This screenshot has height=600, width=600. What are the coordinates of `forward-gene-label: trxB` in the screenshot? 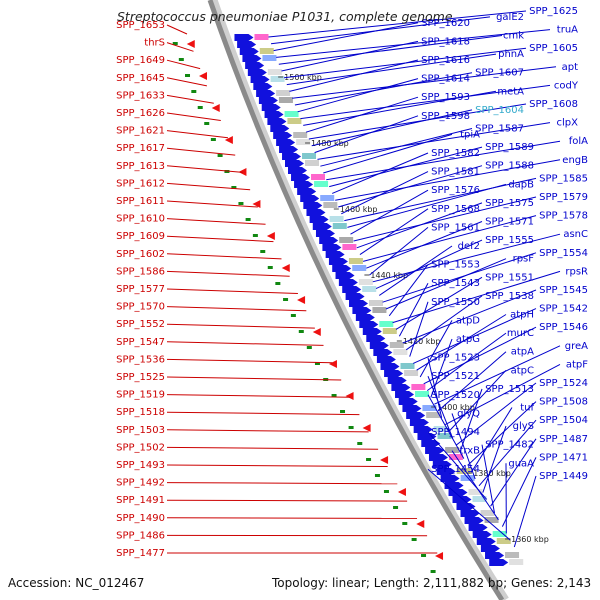 It's located at (469, 451).